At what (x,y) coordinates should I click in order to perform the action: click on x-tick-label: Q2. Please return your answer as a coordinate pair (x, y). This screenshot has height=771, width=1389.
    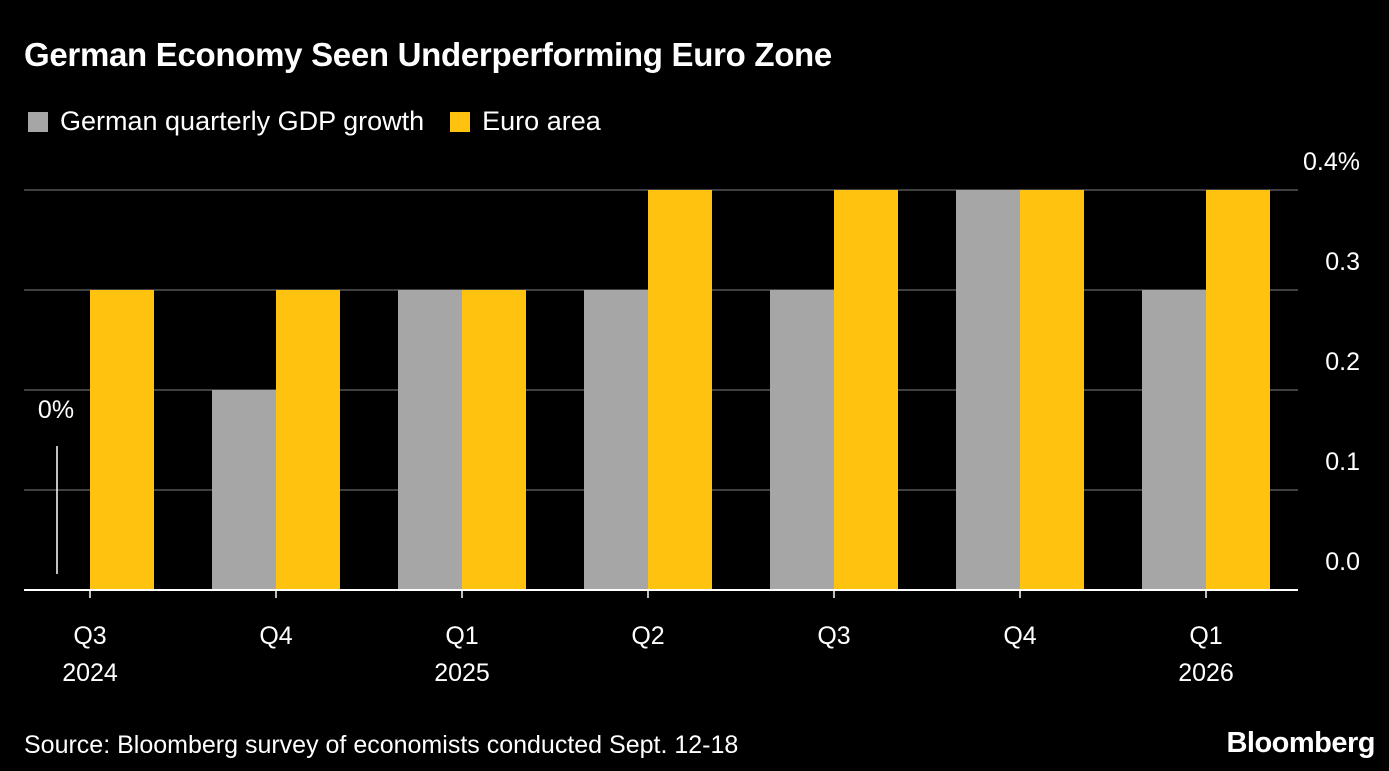
    Looking at the image, I should click on (647, 636).